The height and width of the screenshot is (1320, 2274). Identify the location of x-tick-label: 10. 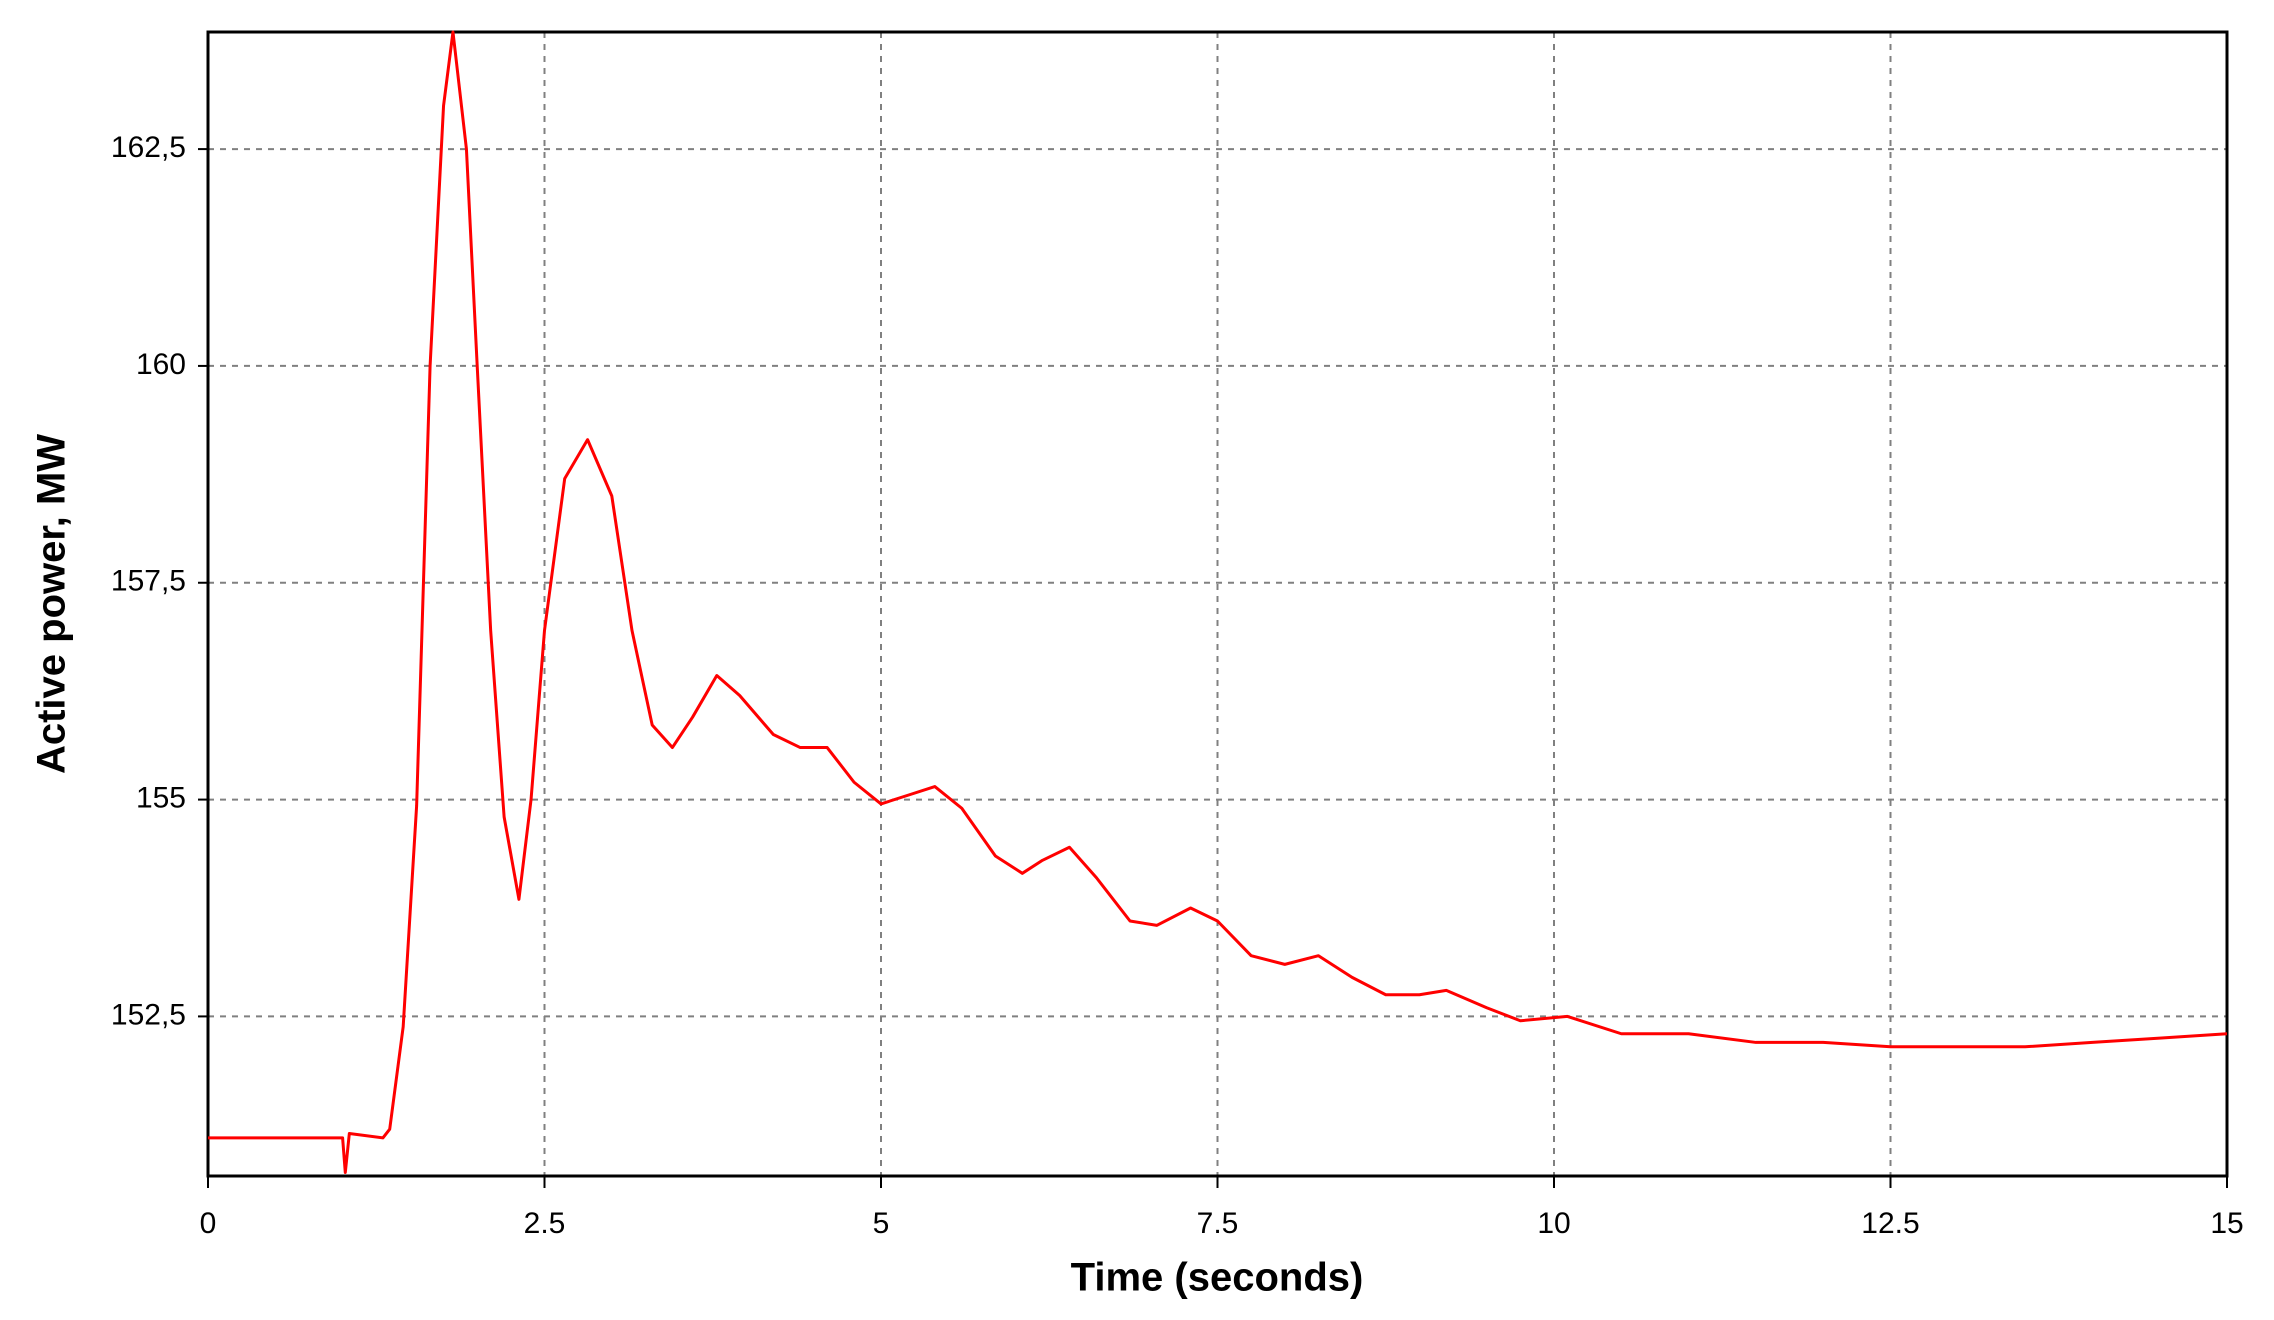
(1553, 1223).